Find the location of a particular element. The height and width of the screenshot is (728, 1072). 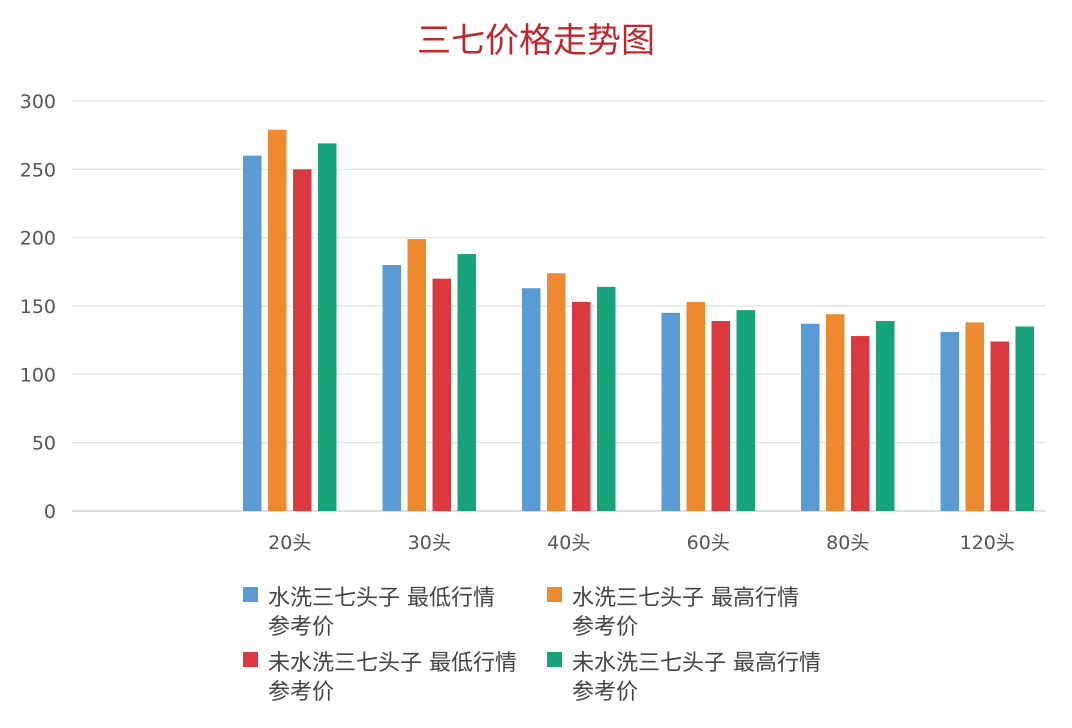

y-tick-label: 200 is located at coordinates (38, 239).